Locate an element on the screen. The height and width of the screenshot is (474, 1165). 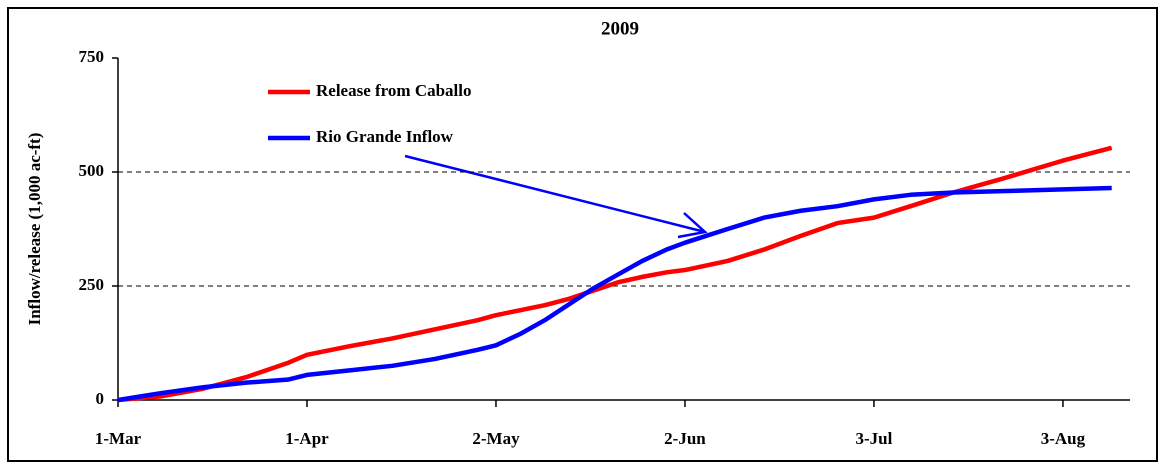
legend-label: Rio Grande Inflow is located at coordinates (385, 136).